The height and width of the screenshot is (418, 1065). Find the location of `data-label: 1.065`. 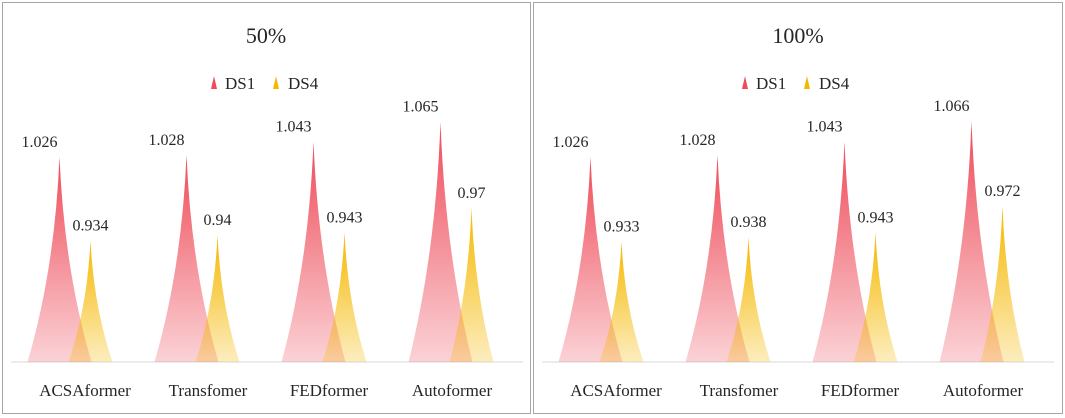

data-label: 1.065 is located at coordinates (421, 107).